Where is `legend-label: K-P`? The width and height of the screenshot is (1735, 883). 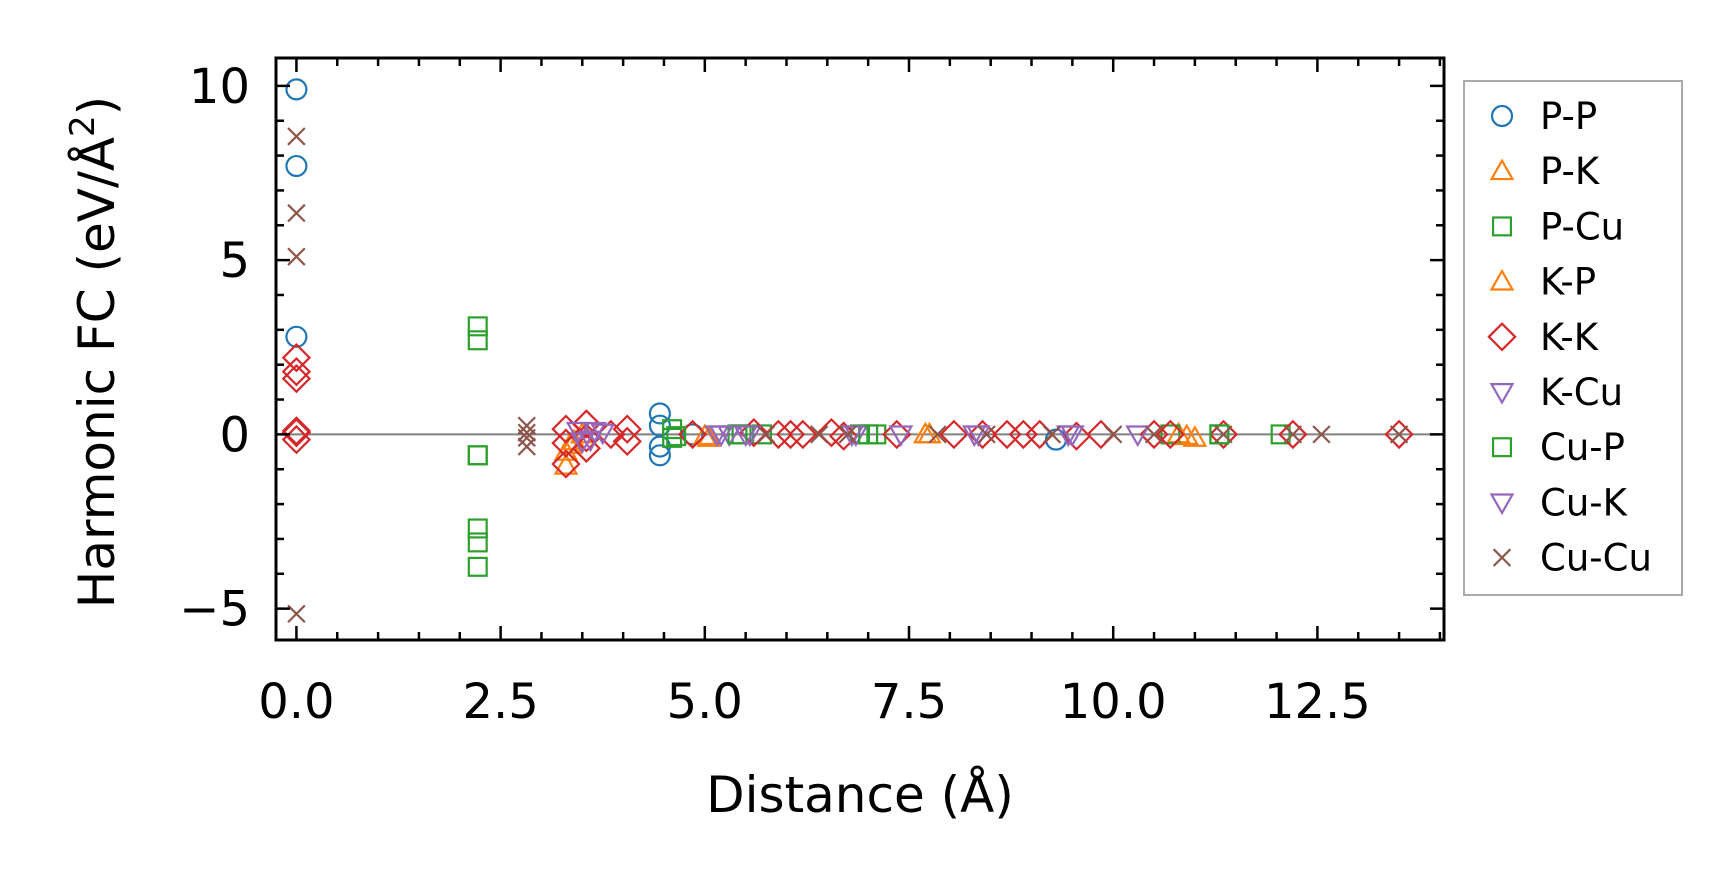 legend-label: K-P is located at coordinates (1568, 282).